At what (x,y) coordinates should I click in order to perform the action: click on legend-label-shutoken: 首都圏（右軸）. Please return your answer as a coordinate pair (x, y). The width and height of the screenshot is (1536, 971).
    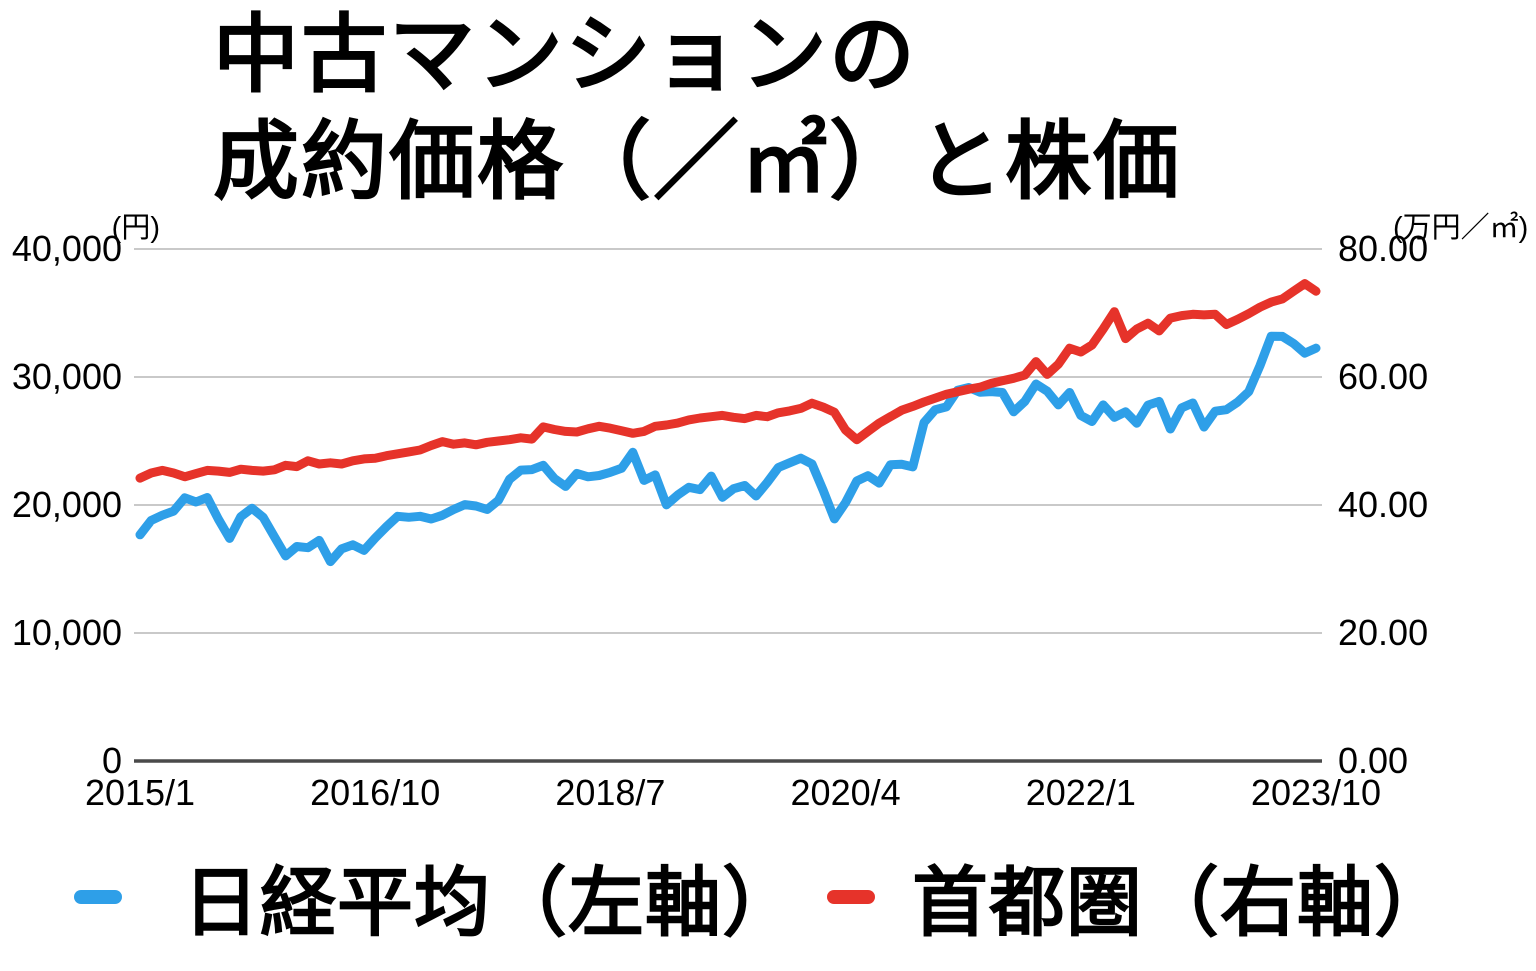
    Looking at the image, I should click on (1181, 903).